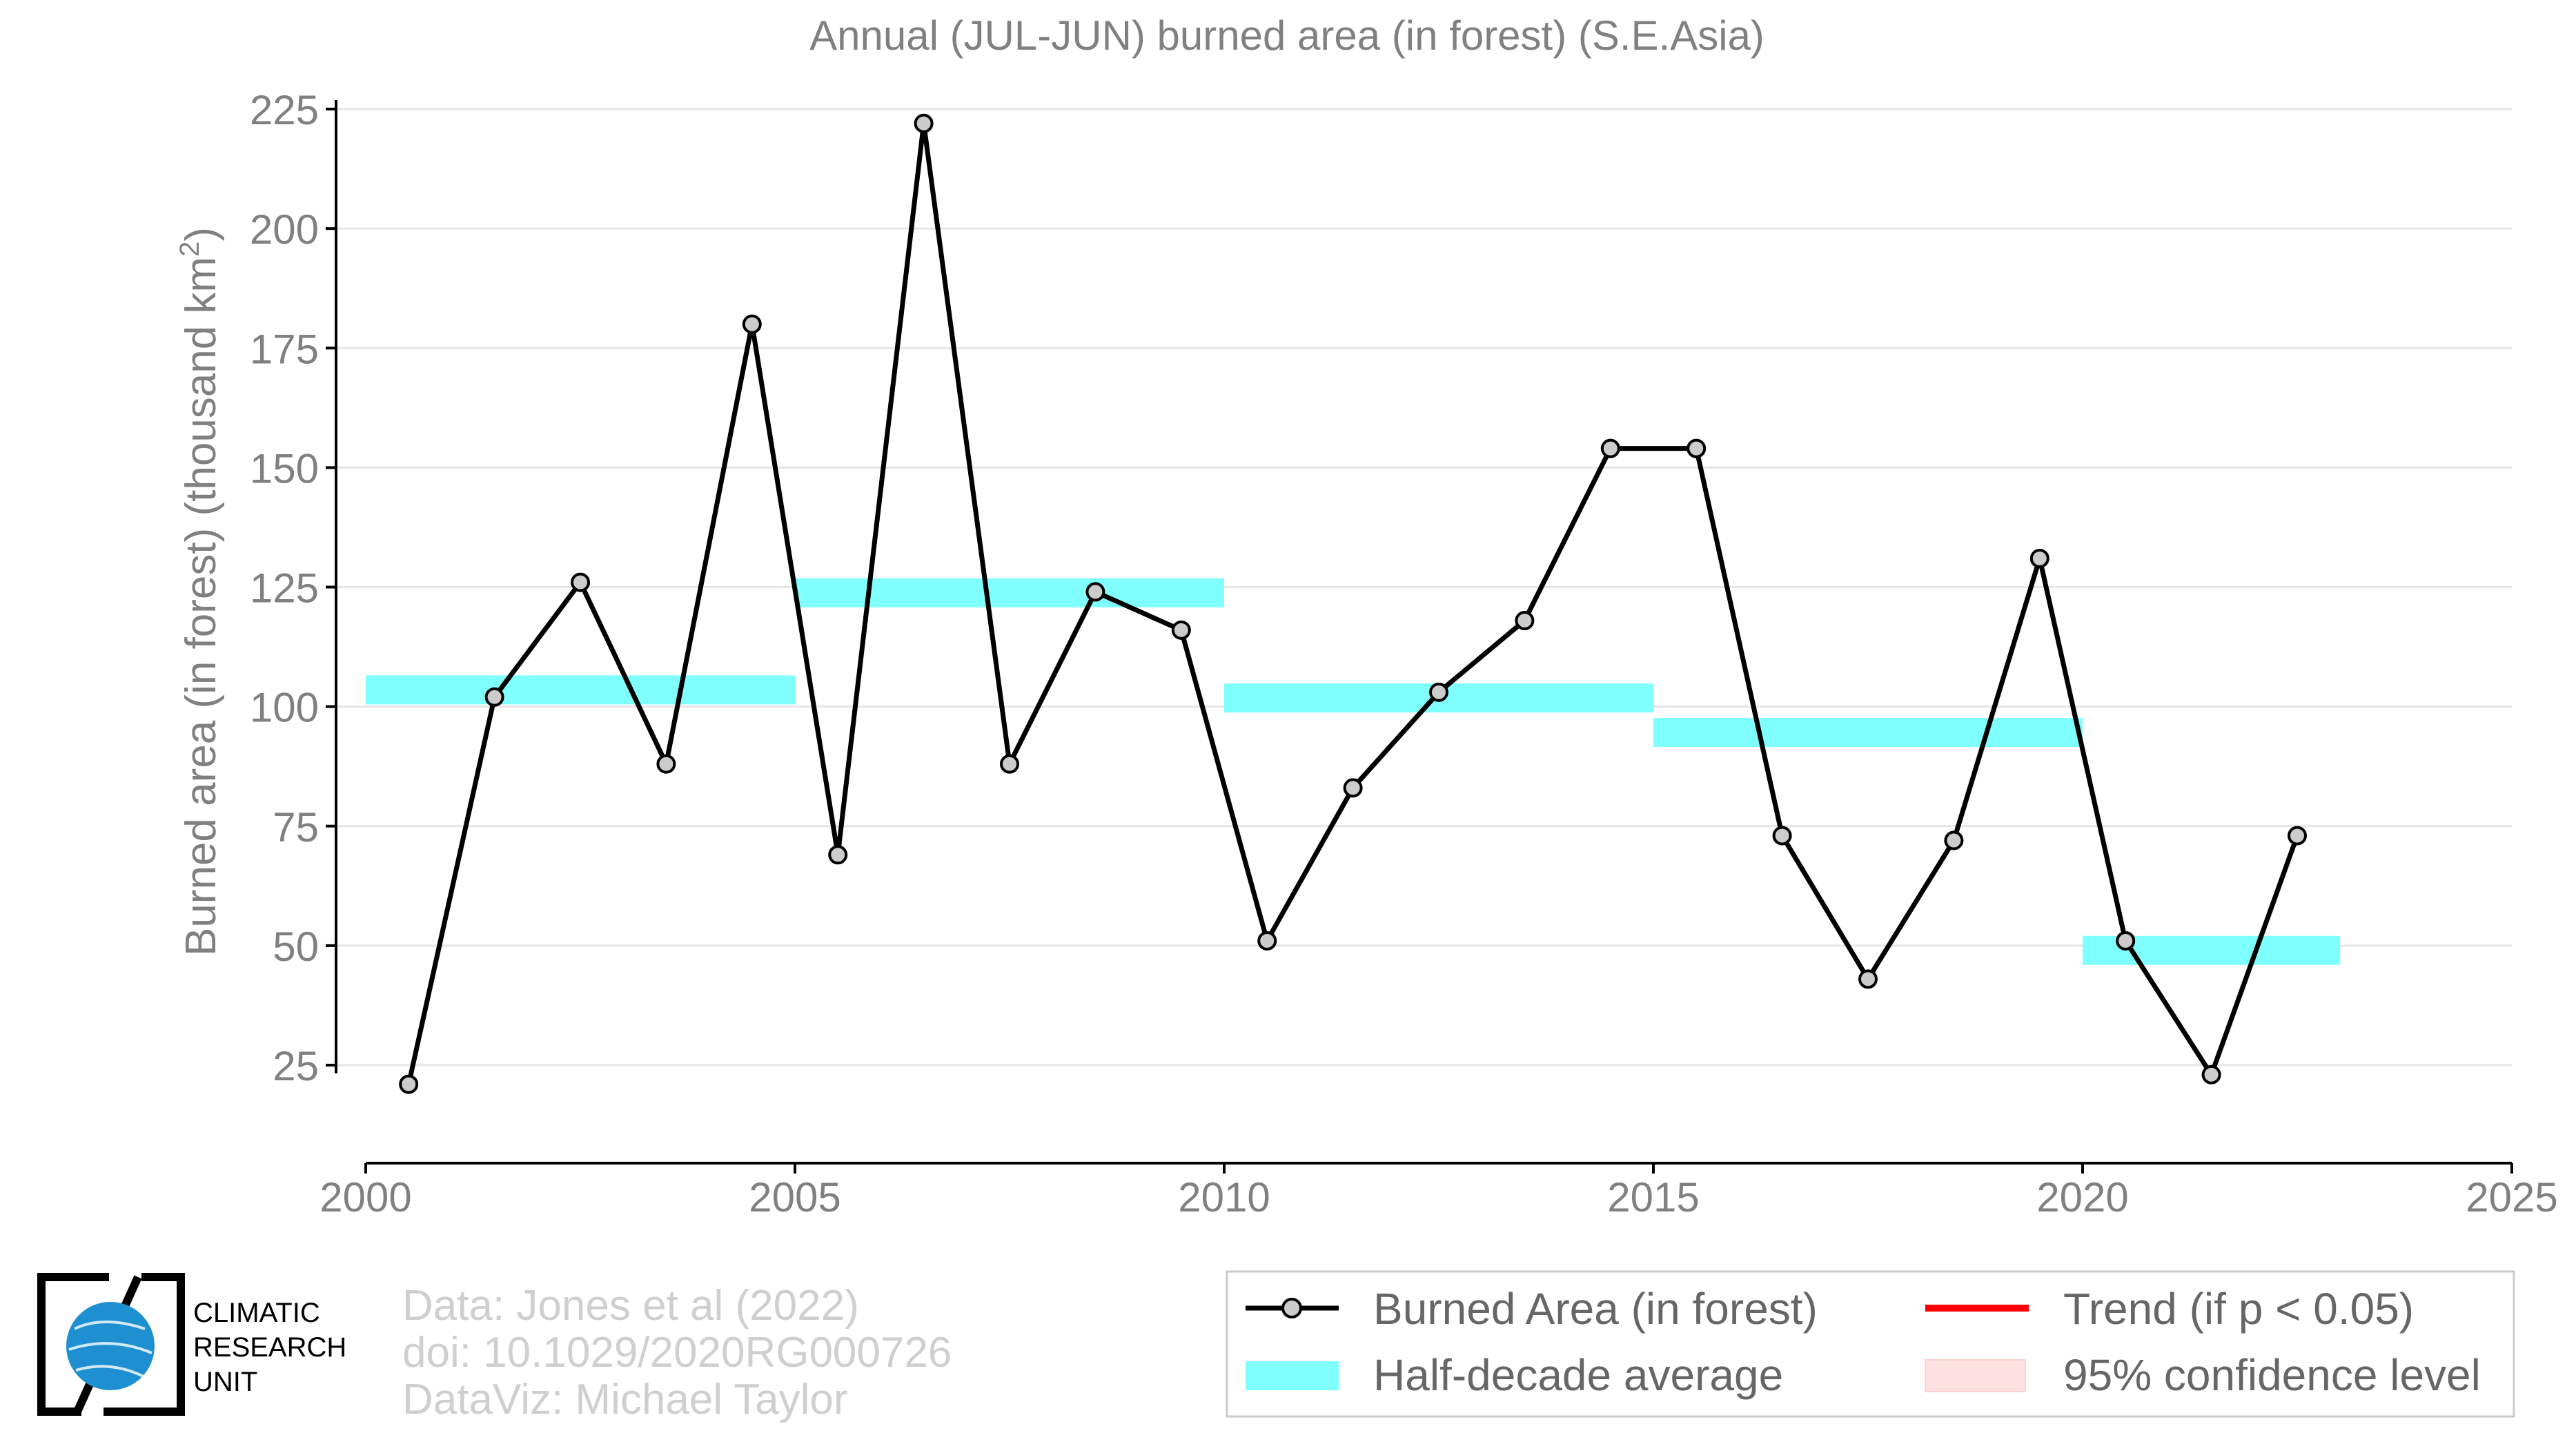 The image size is (2576, 1451). Describe the element at coordinates (191, 1344) in the screenshot. I see `cru-logo: CLIMATIC RESEARCH UNIT` at that location.